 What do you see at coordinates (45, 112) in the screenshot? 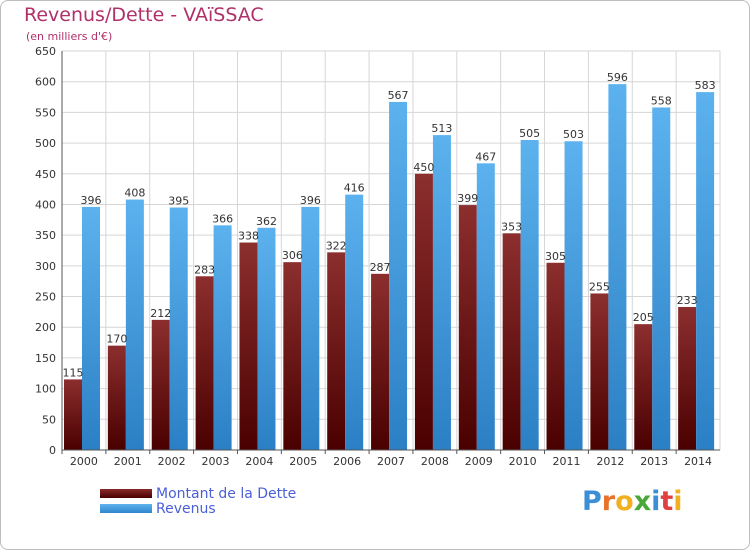
I see `y-tick-label: 550` at bounding box center [45, 112].